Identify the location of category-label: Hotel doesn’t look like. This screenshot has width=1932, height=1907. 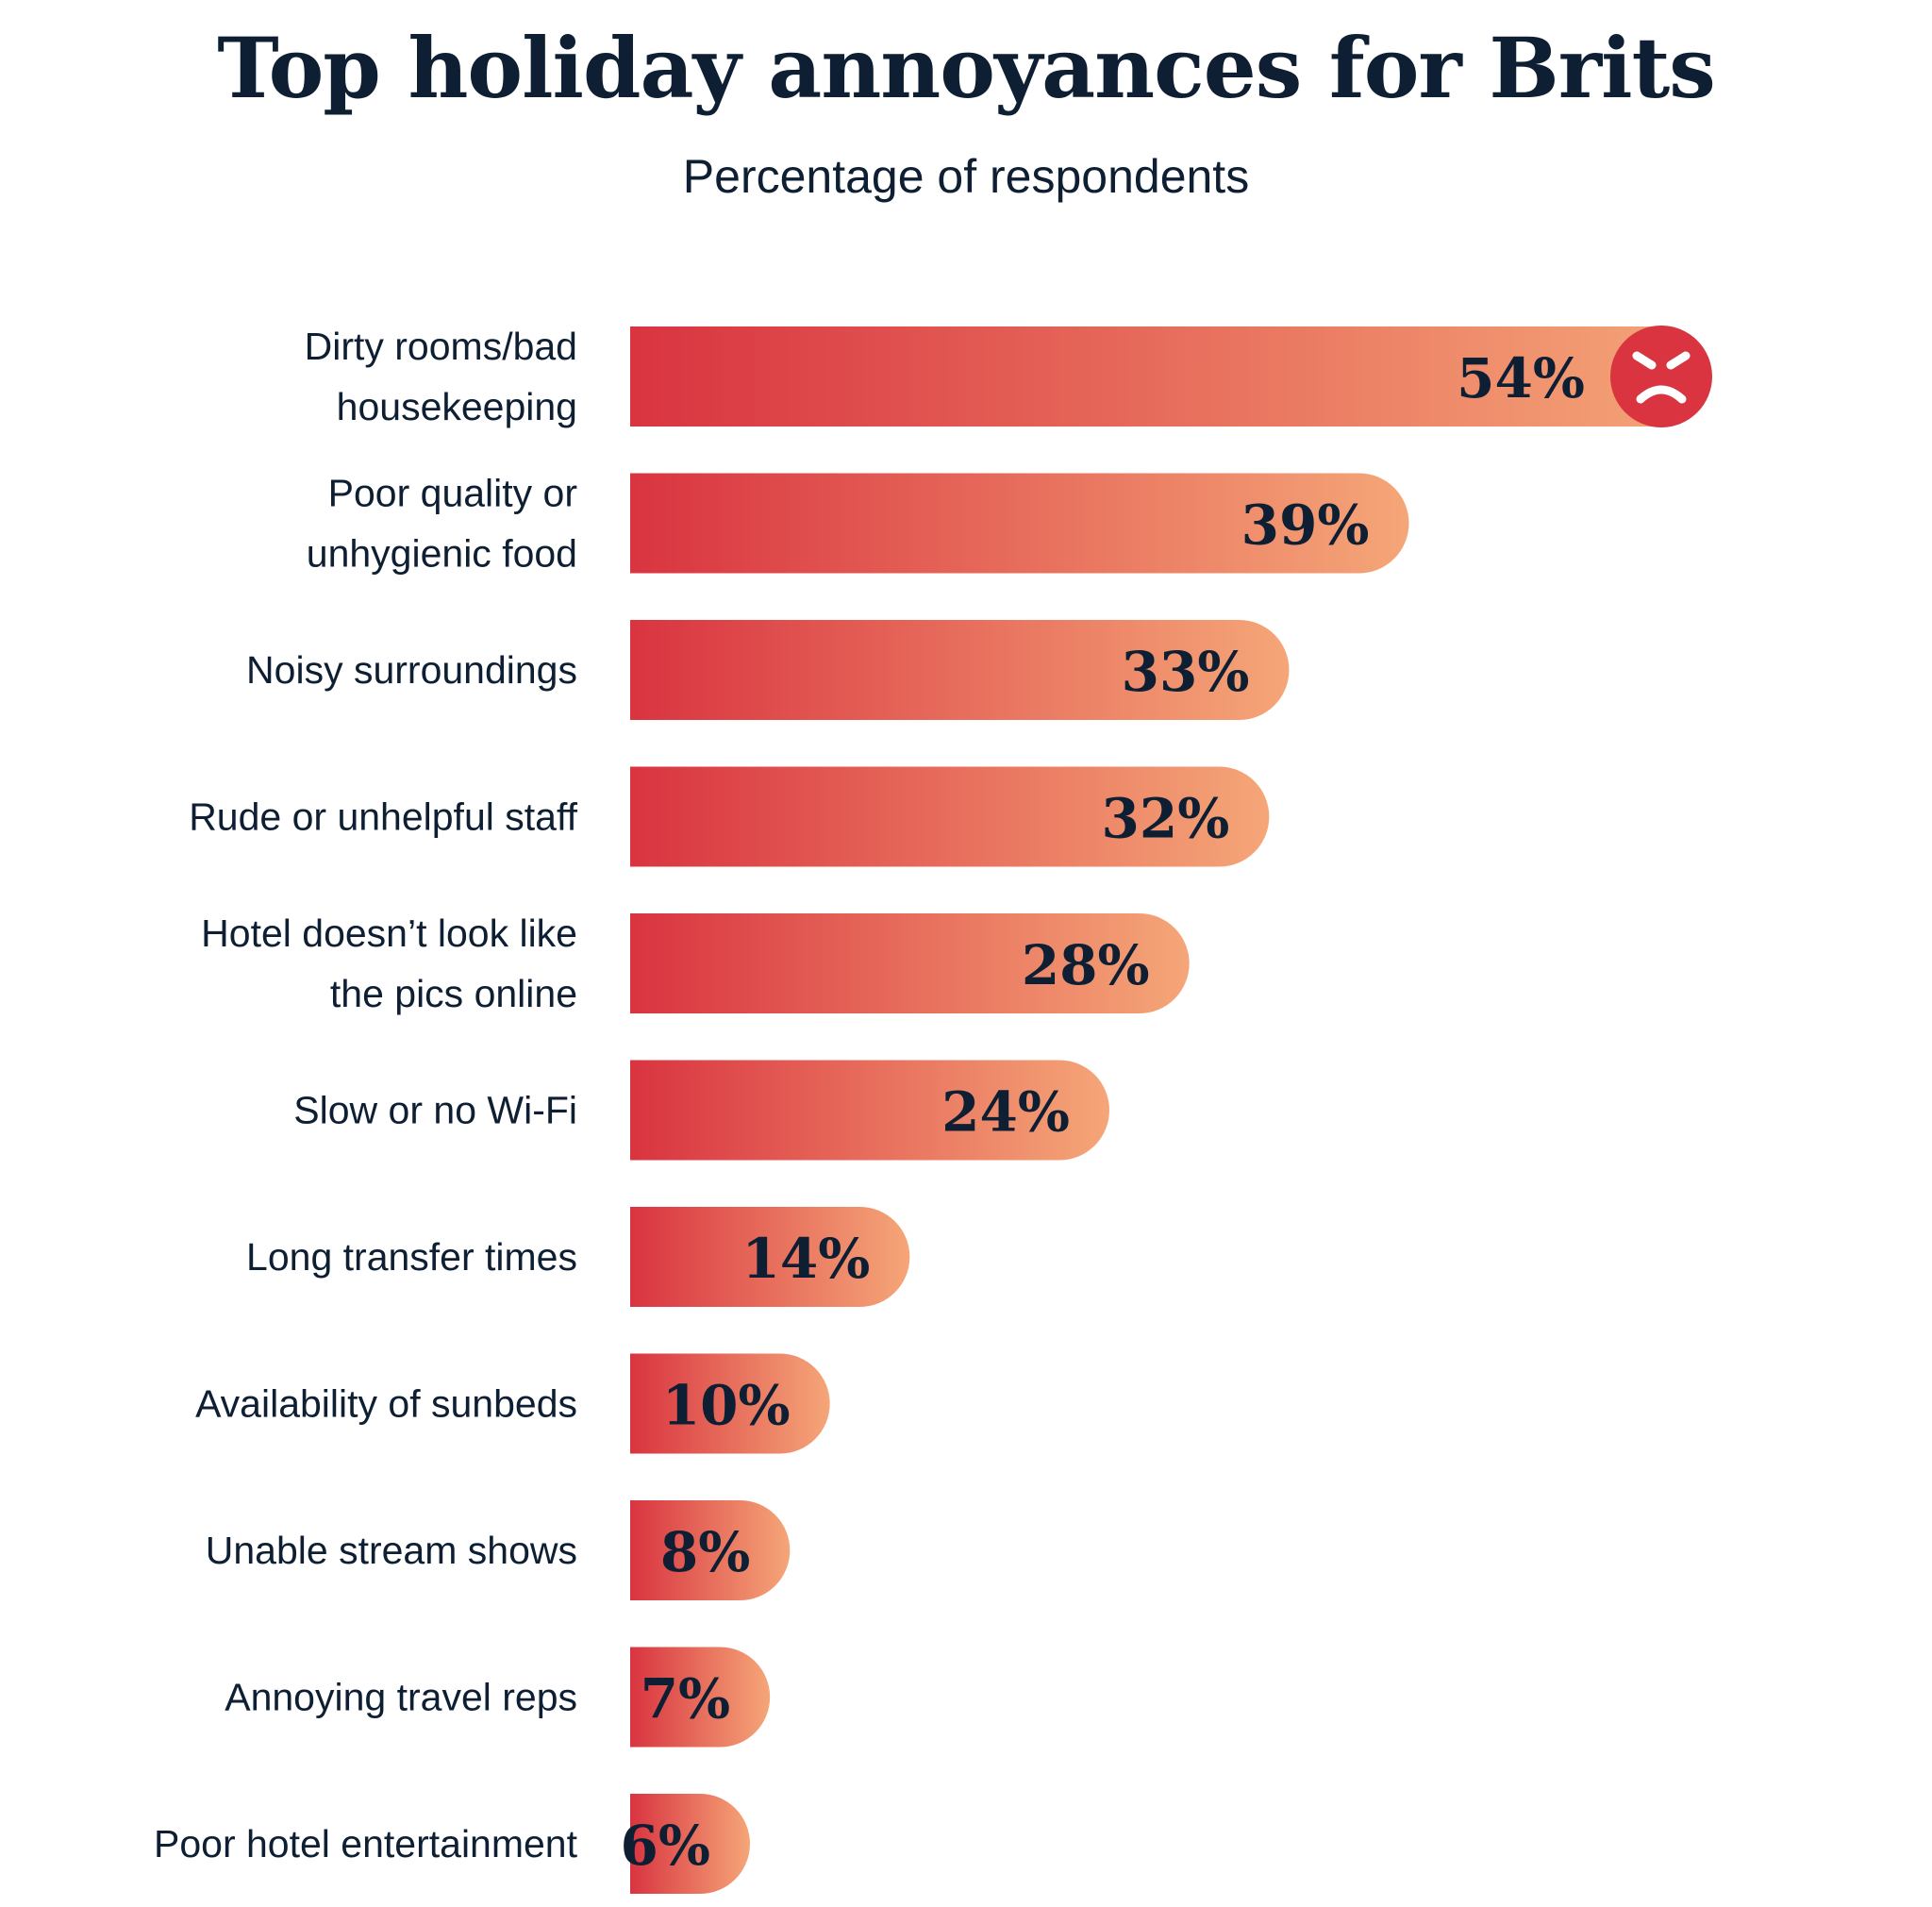
(389, 933).